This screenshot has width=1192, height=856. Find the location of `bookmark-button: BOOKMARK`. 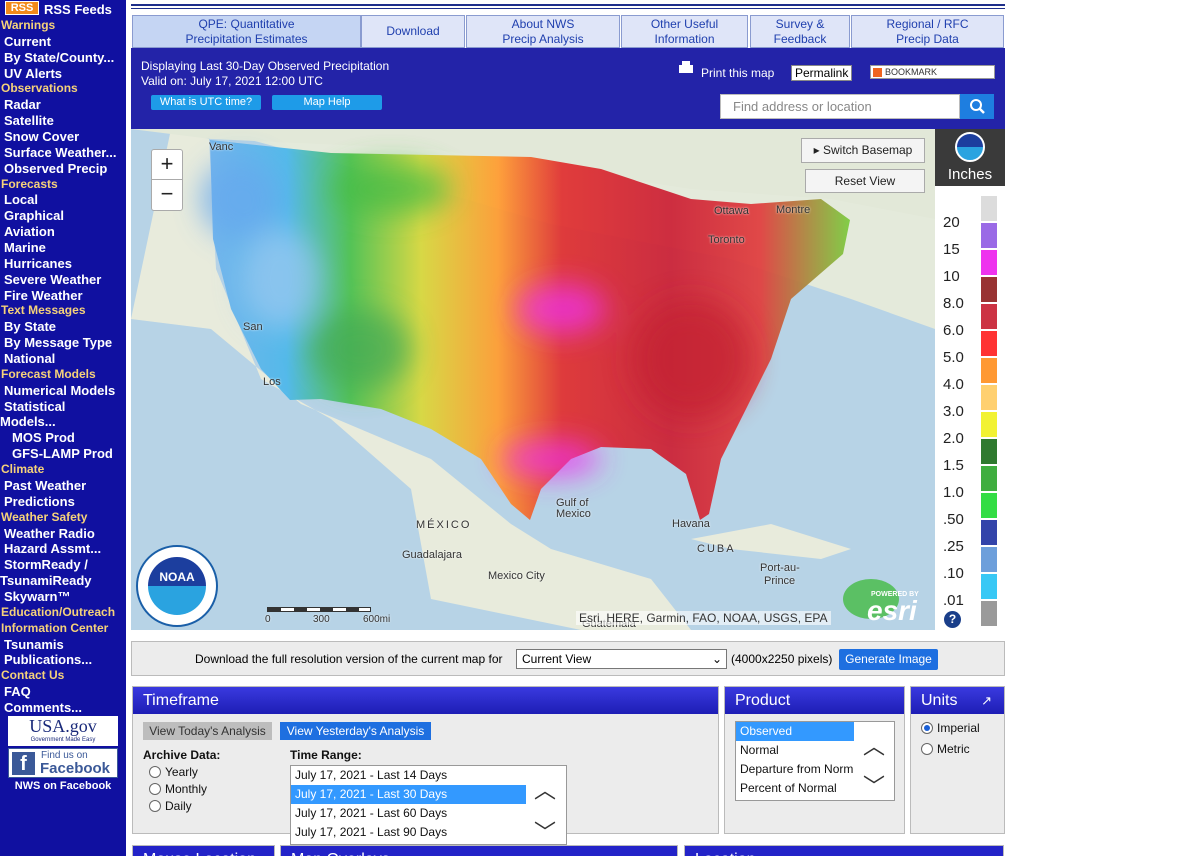

bookmark-button: BOOKMARK is located at coordinates (932, 72).